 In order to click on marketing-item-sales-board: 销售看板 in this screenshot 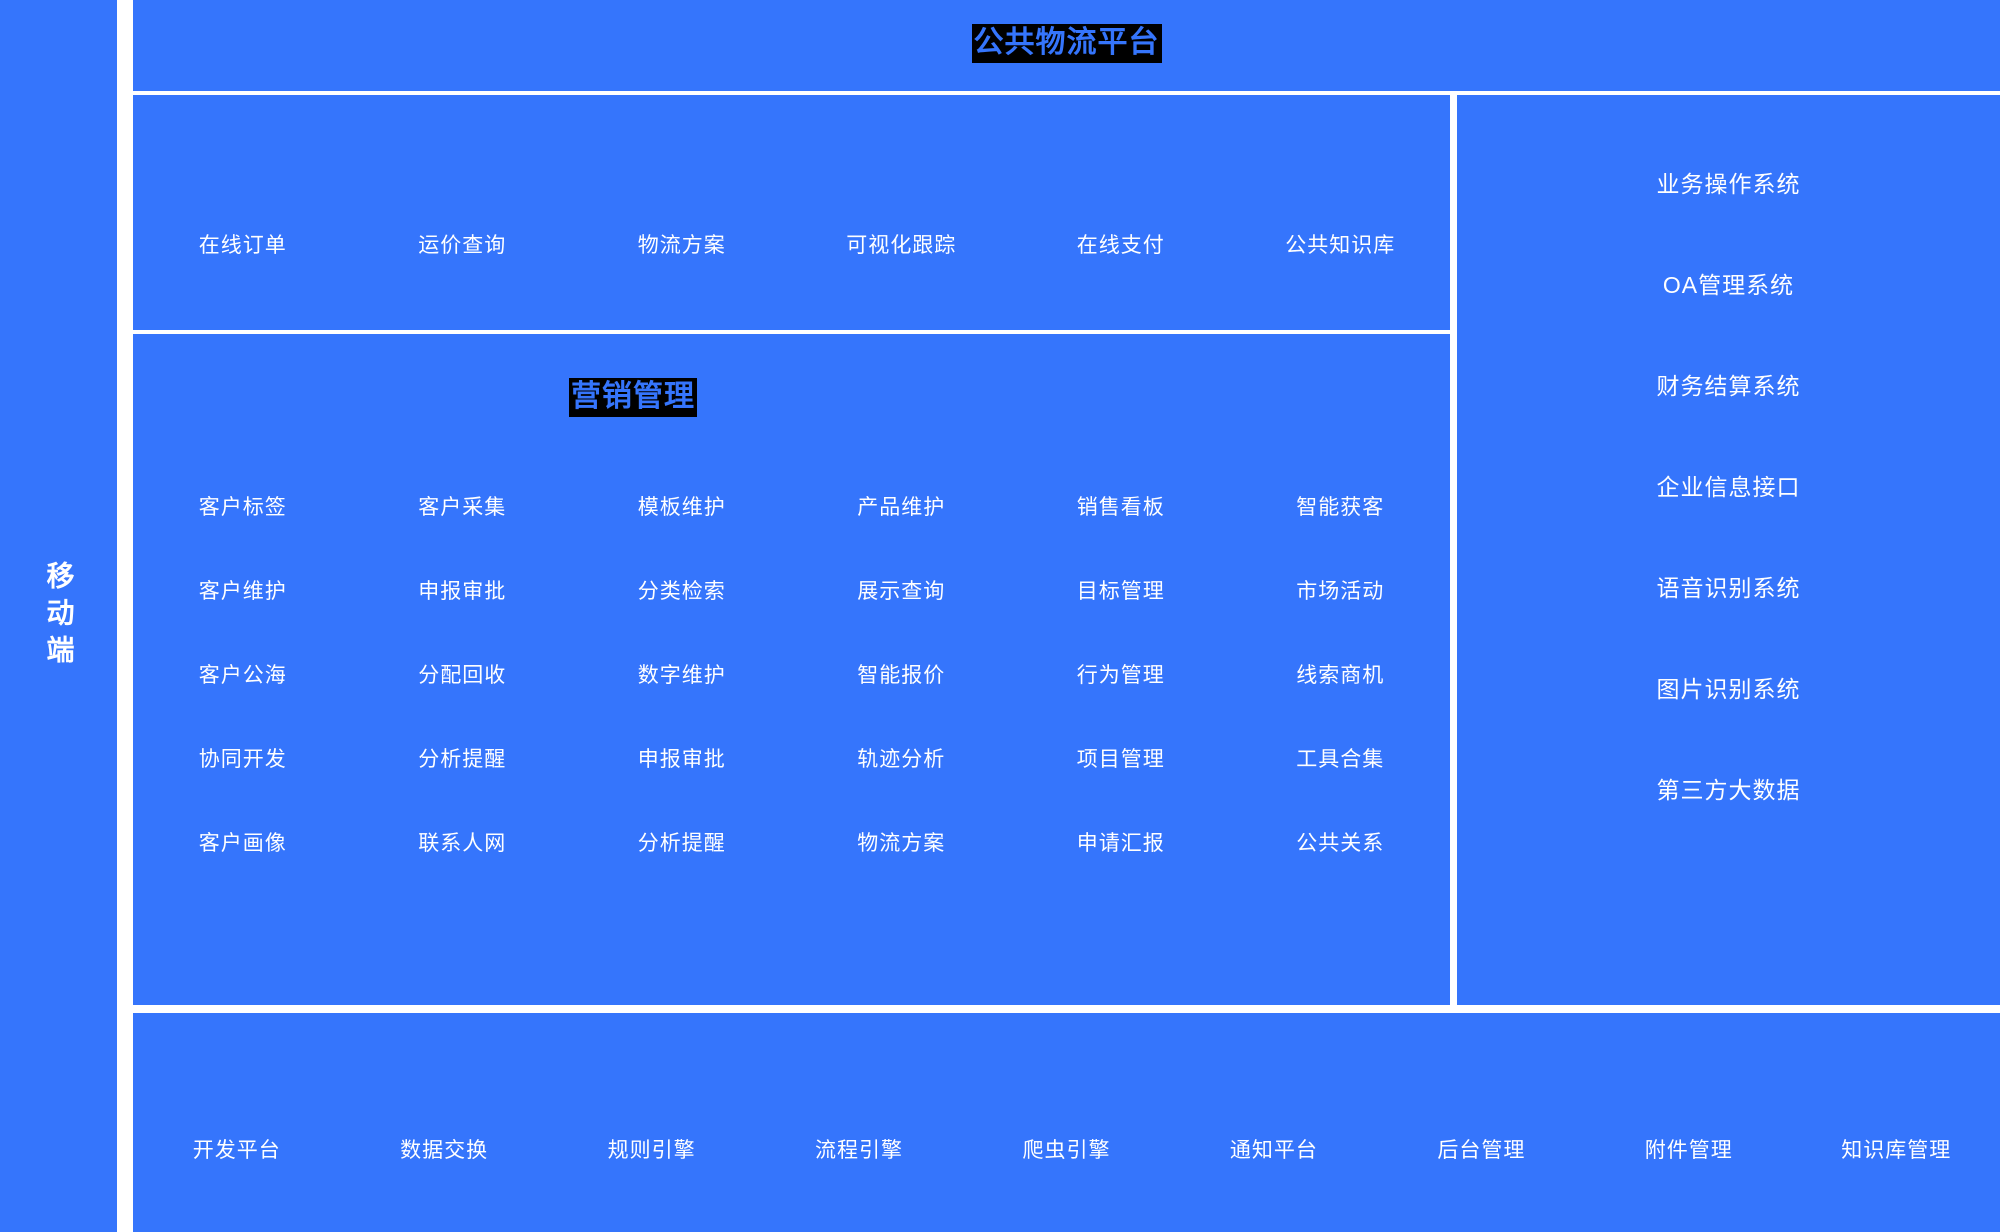, I will do `click(1120, 508)`.